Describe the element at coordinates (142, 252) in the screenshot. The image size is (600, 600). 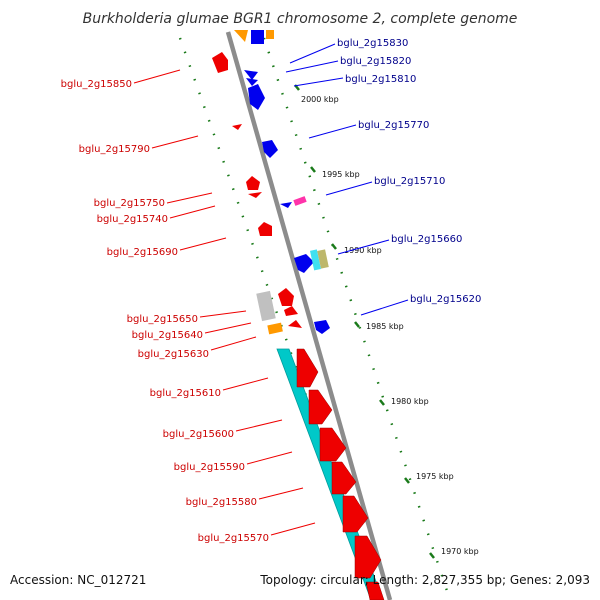
I see `gene-label-rev: bglu_2g15690` at that location.